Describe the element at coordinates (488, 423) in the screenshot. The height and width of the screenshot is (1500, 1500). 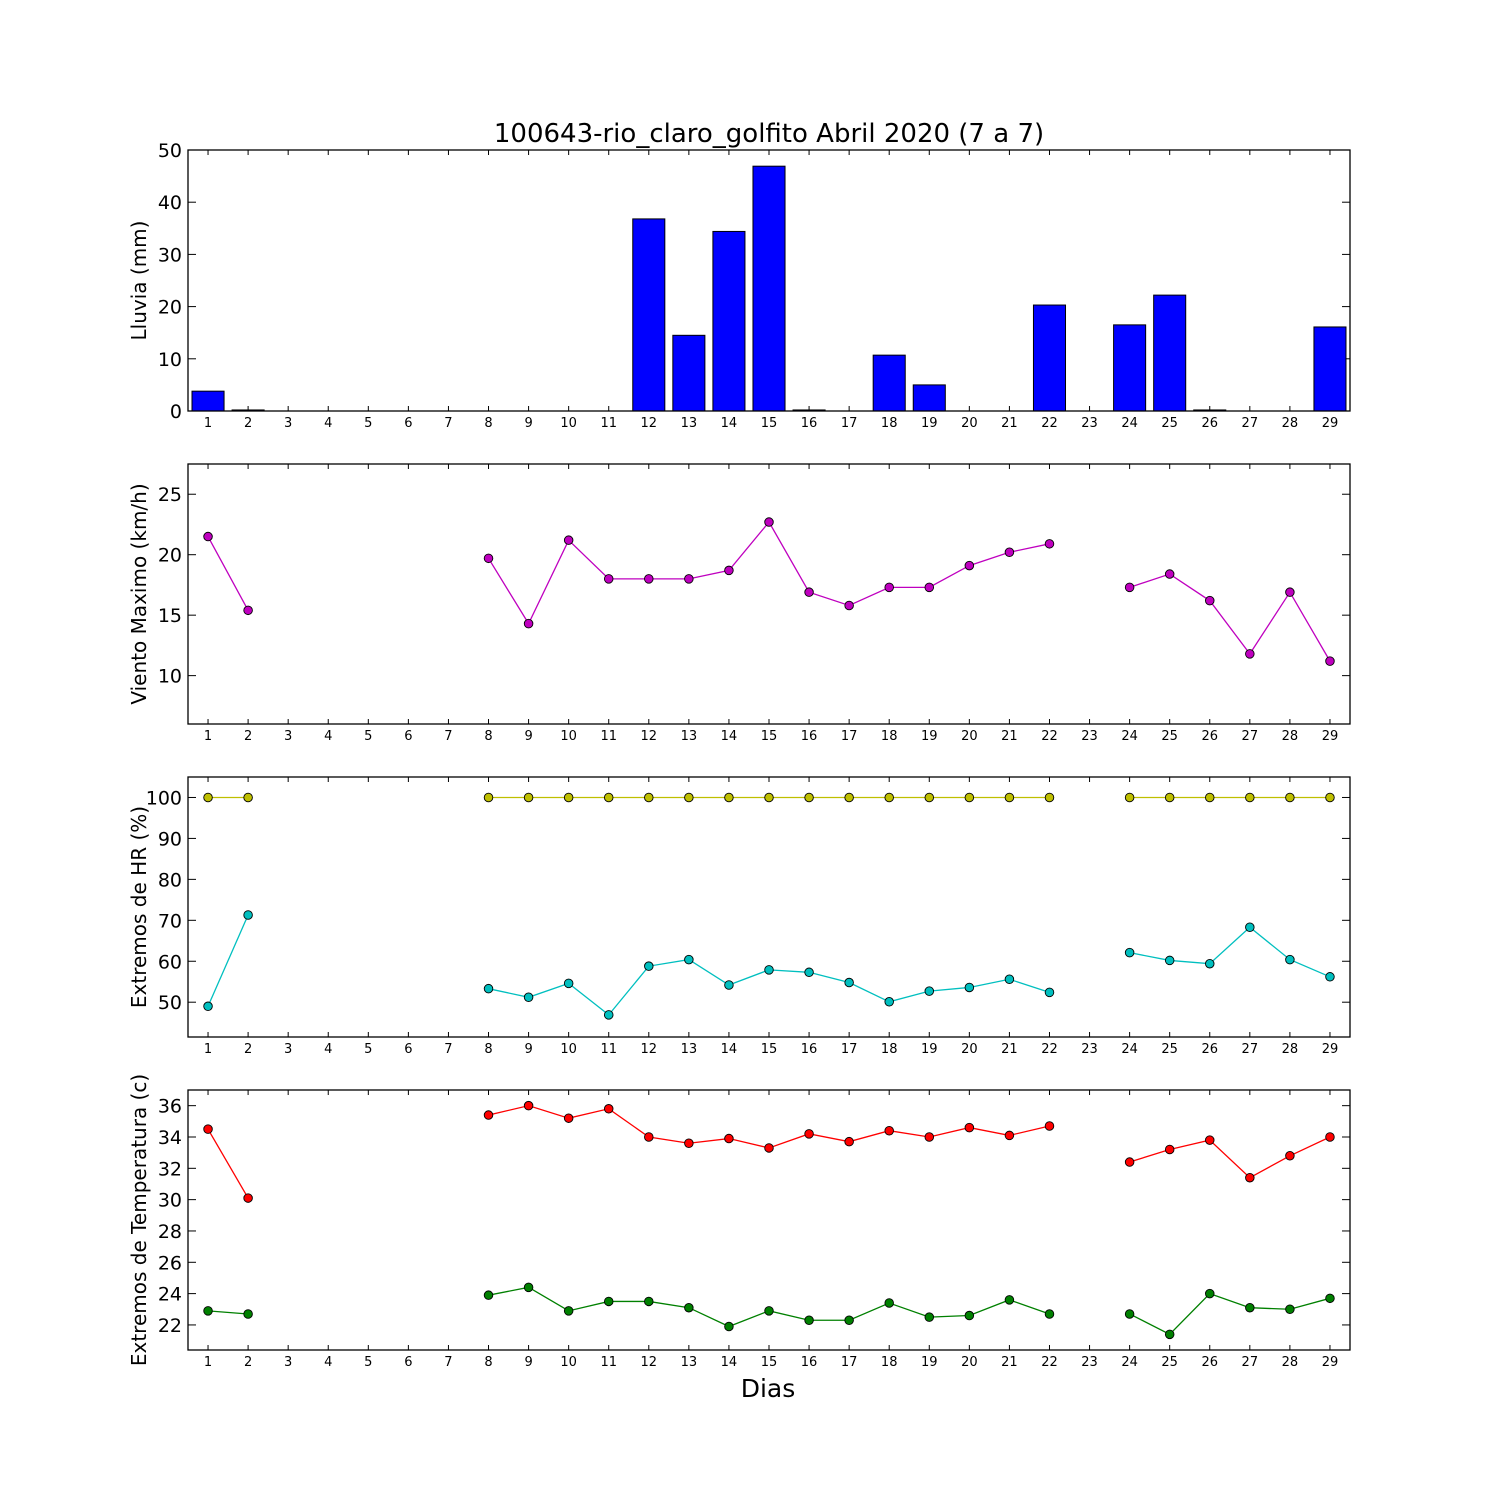
I see `rain-xtick-label: 8` at that location.